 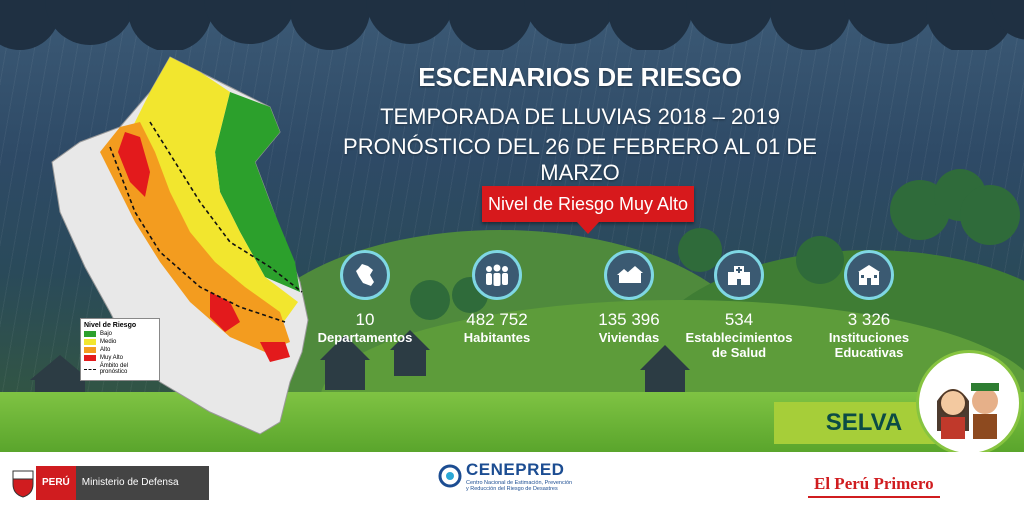 I want to click on stat-value: 135 396, so click(x=629, y=319).